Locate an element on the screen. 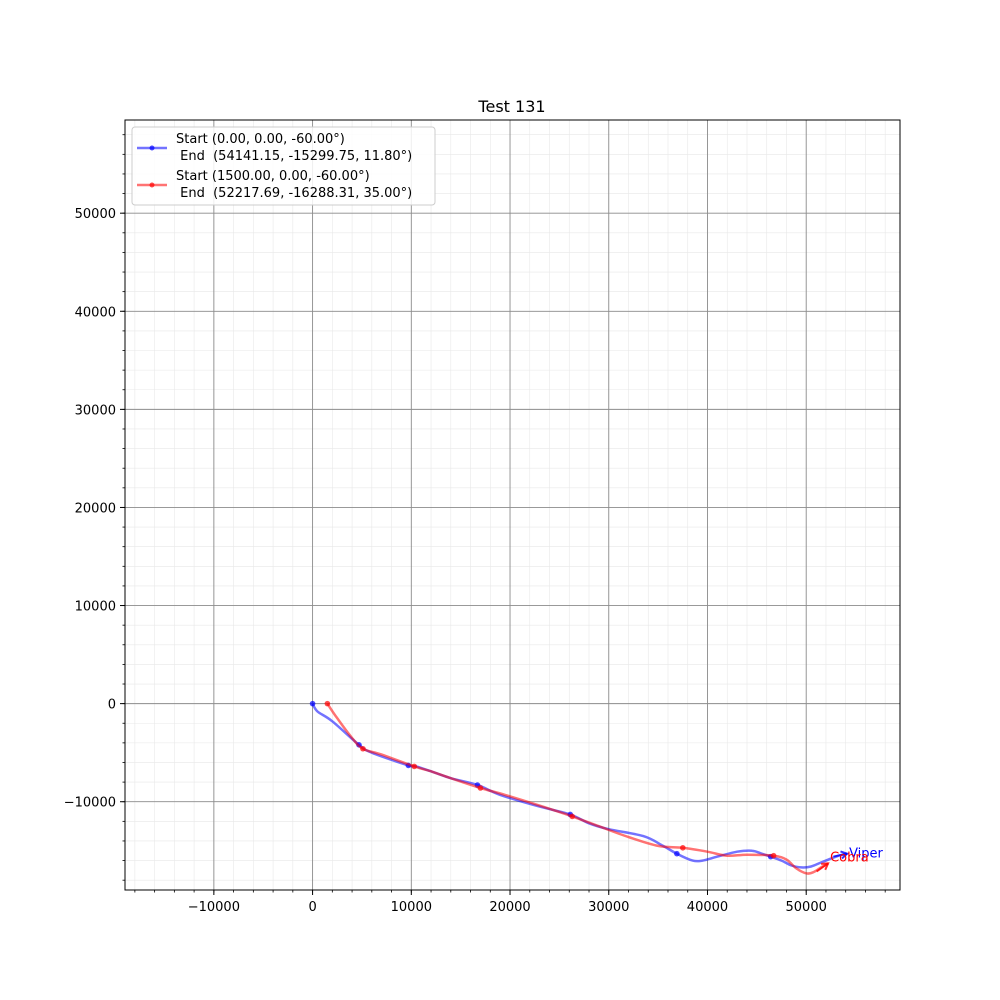 This screenshot has height=1000, width=1000. legend-box is located at coordinates (283, 166).